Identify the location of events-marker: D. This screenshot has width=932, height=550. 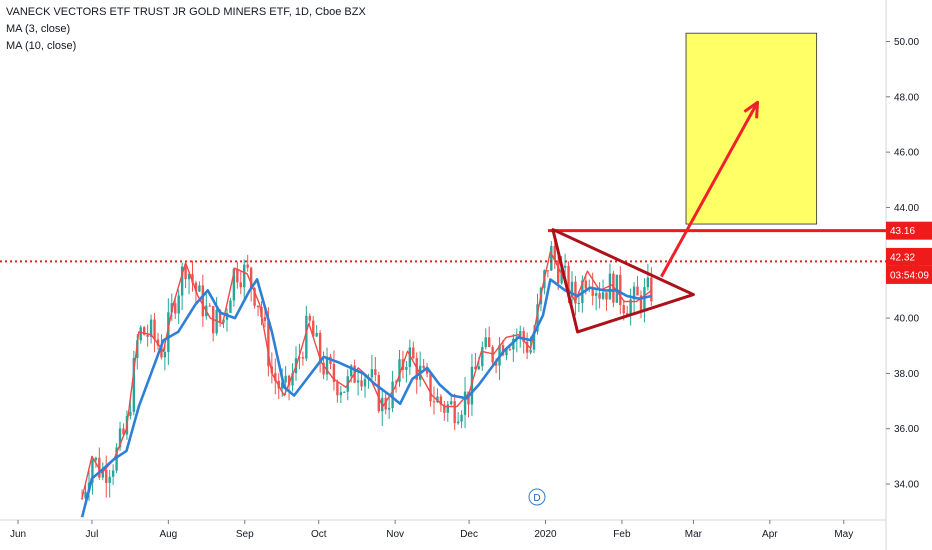
(537, 497).